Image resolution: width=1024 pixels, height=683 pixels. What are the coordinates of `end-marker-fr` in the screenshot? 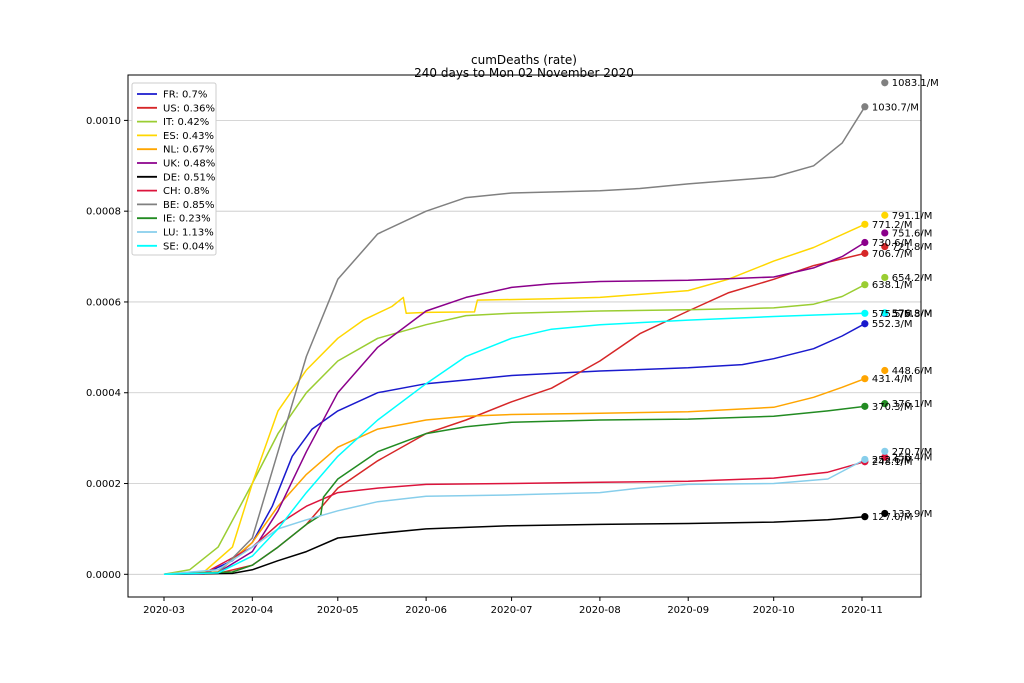 It's located at (865, 324).